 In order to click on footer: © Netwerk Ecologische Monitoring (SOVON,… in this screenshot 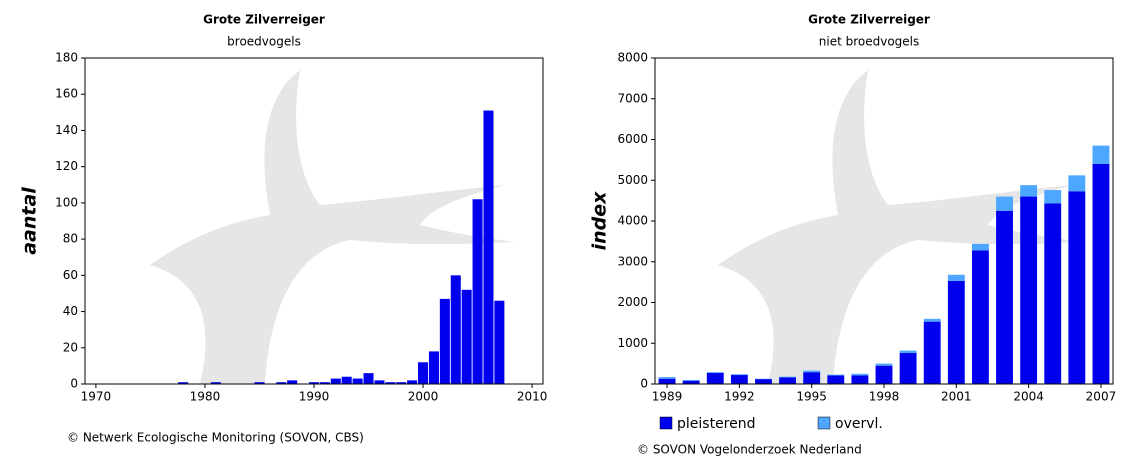, I will do `click(215, 438)`.